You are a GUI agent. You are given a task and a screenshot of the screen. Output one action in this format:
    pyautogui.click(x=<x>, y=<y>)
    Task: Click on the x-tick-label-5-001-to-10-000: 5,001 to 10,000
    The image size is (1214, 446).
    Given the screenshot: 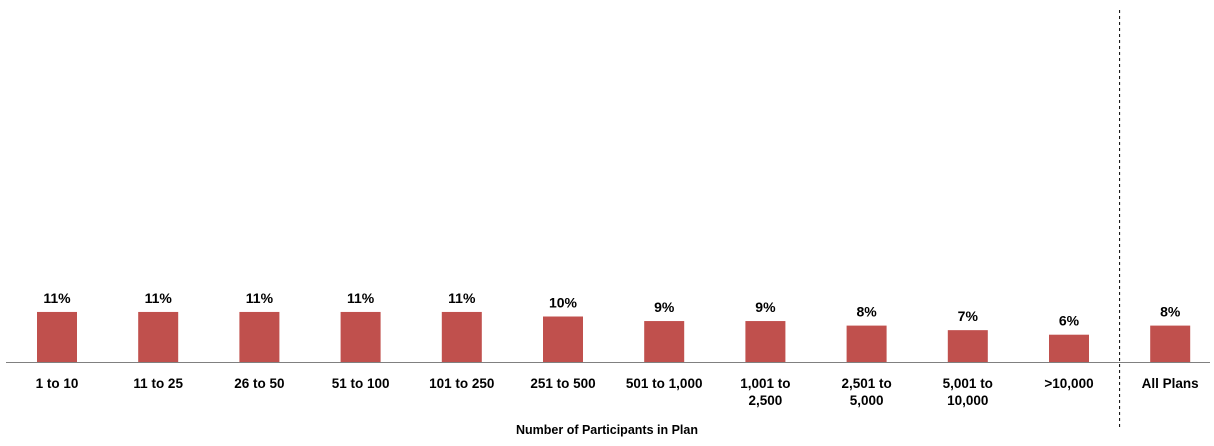 What is the action you would take?
    pyautogui.click(x=968, y=392)
    